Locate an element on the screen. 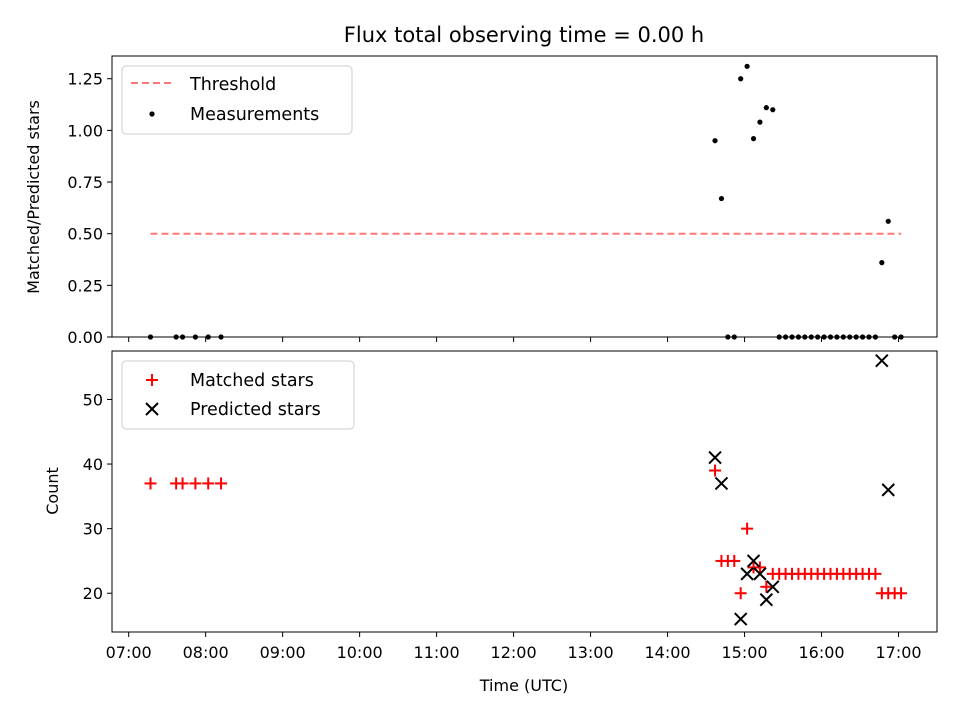  legend-matched-swatch is located at coordinates (152, 380).